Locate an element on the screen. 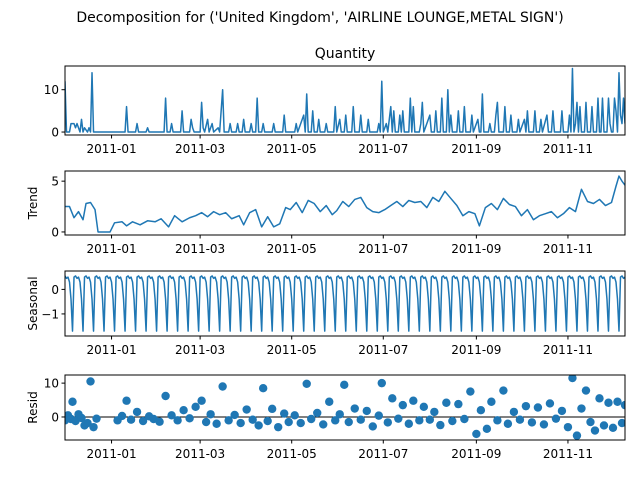 The width and height of the screenshot is (640, 480). ylabel-trend: Trend is located at coordinates (33, 204).